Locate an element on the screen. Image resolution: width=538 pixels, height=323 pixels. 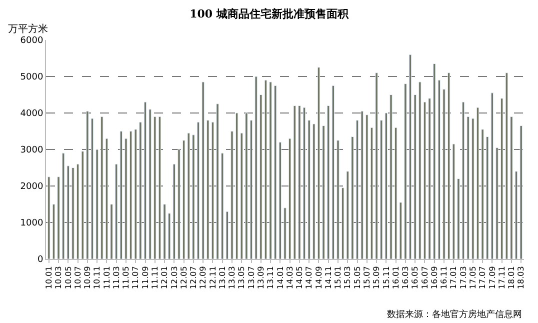
x-tick-label: 16.03 is located at coordinates (405, 278).